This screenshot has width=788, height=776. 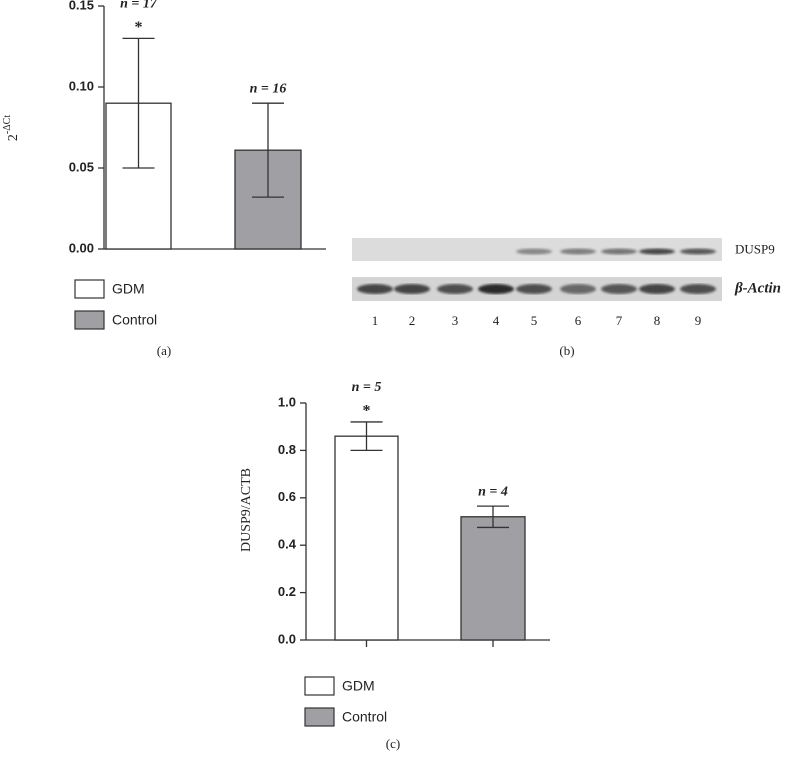 What do you see at coordinates (367, 387) in the screenshot?
I see `sample-size: n = 5` at bounding box center [367, 387].